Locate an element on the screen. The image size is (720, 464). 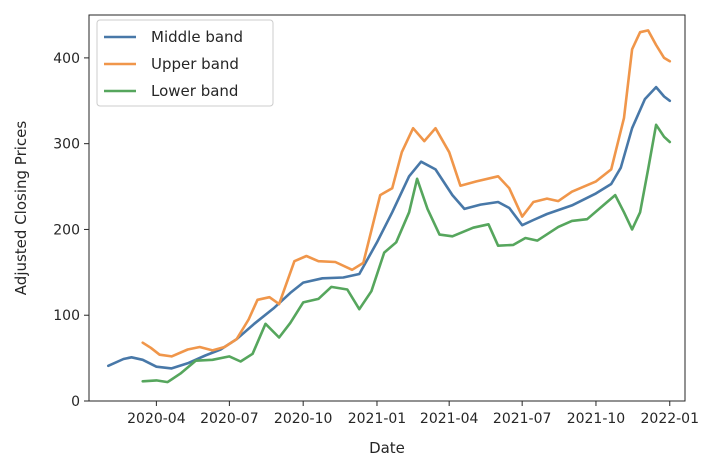
x-tick-label: 2022-01 is located at coordinates (670, 419).